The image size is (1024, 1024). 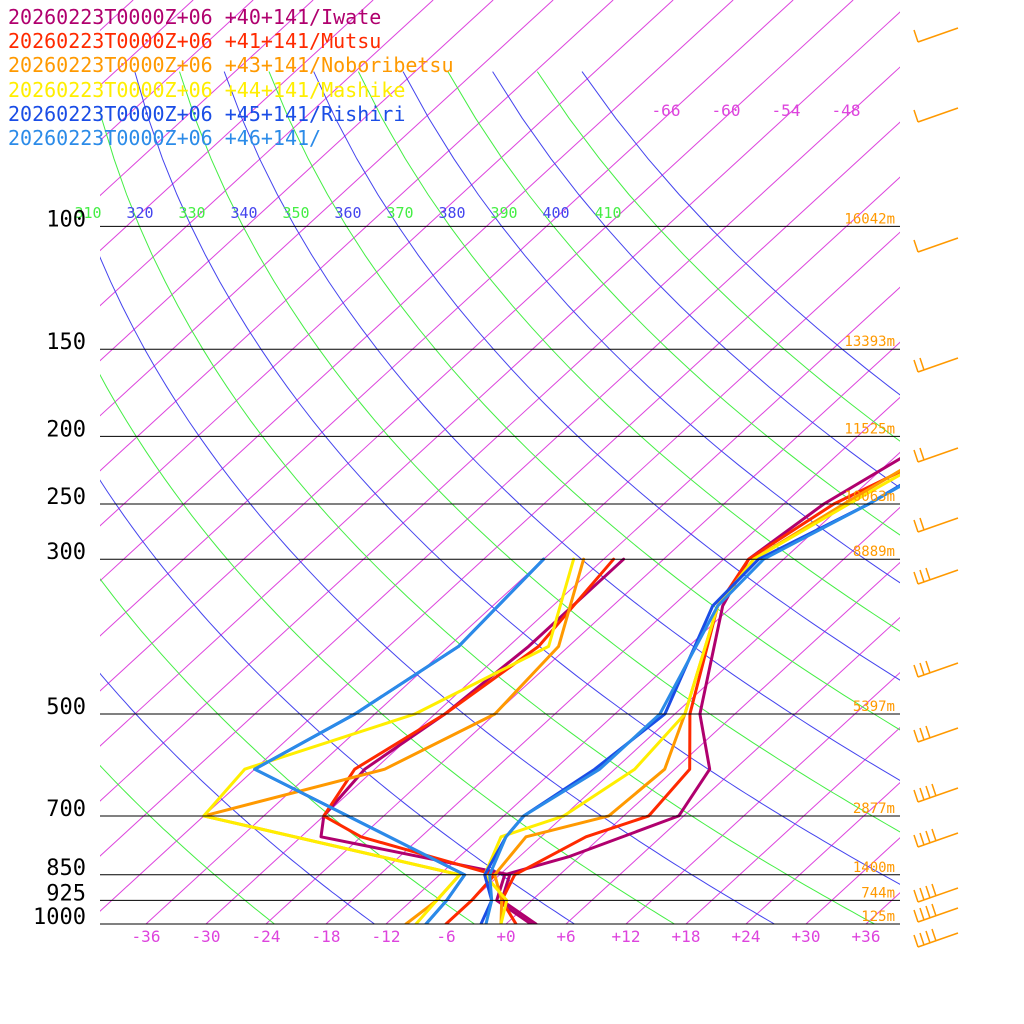 I want to click on pressure-label: 1000, so click(x=59, y=917).